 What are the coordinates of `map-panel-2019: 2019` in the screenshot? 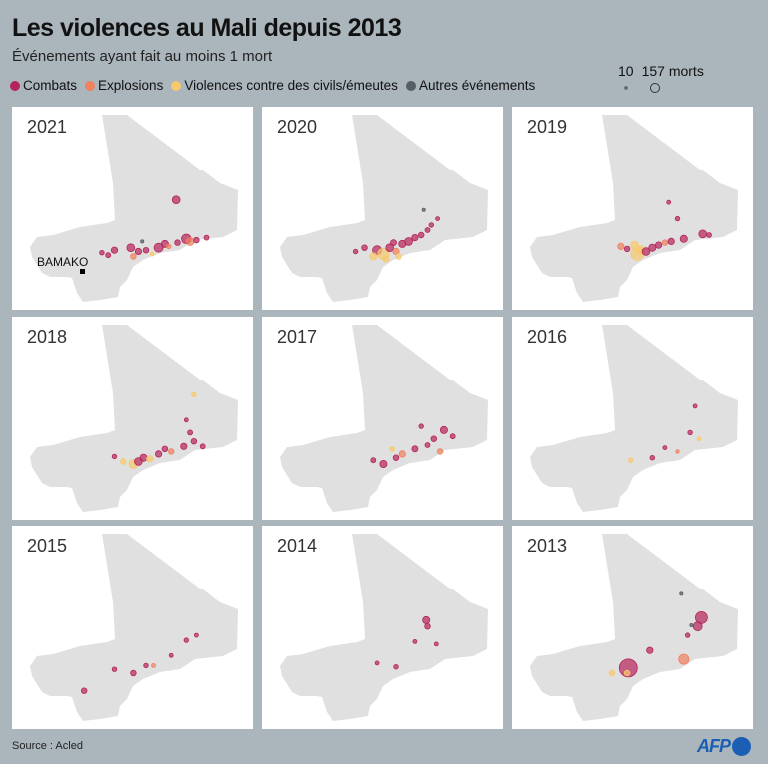 It's located at (632, 208).